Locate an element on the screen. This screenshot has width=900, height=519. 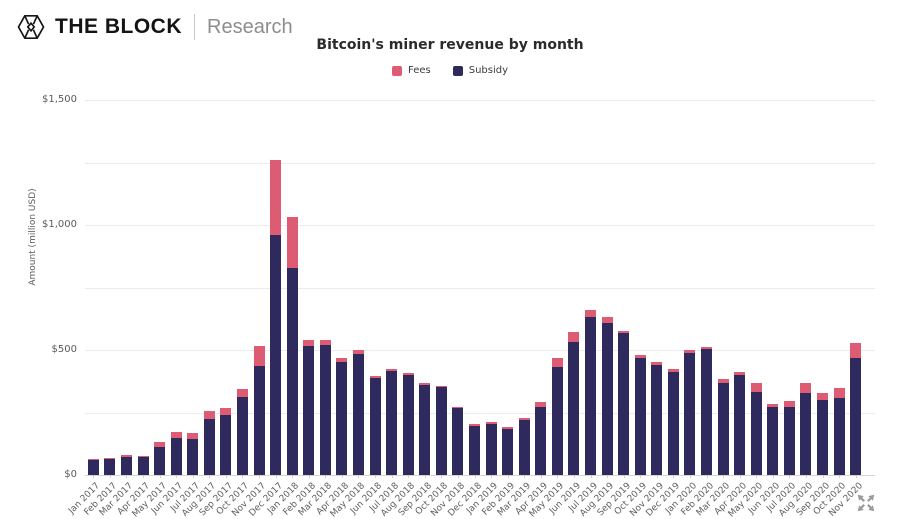
bar-feb-2017 is located at coordinates (110, 466).